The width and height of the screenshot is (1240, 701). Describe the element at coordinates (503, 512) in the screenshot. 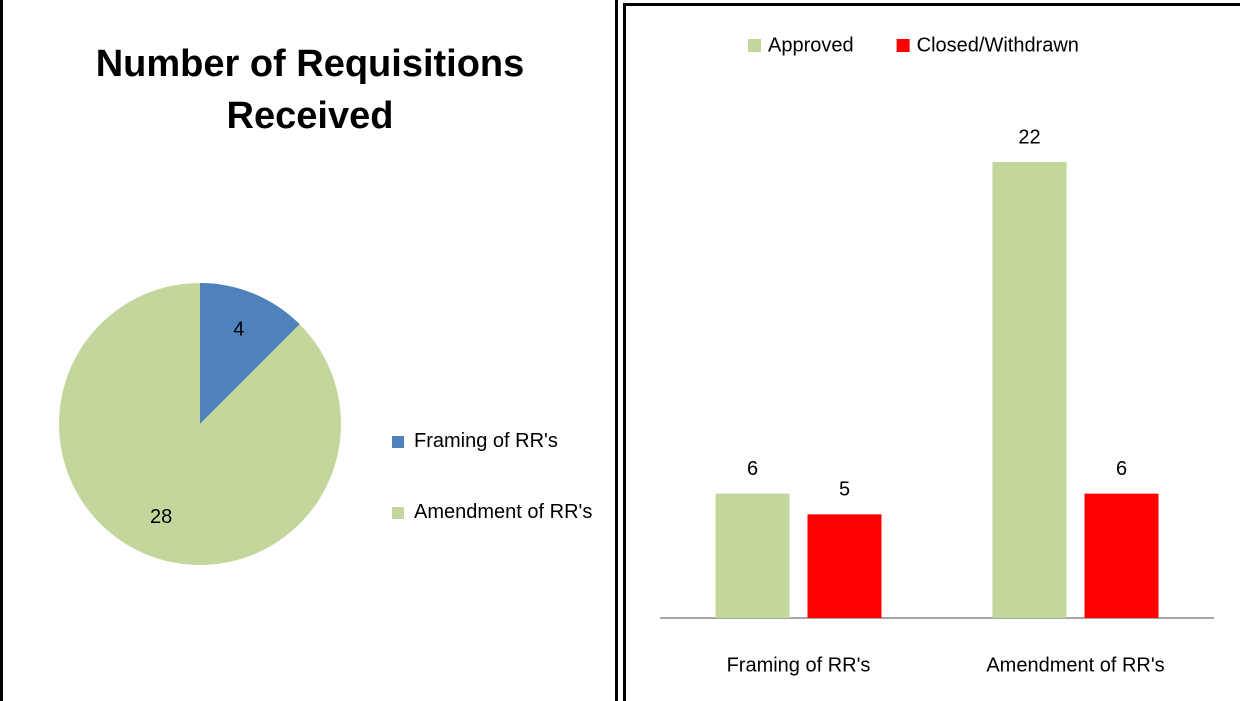

I see `legend-label: Amendment of RR's` at that location.